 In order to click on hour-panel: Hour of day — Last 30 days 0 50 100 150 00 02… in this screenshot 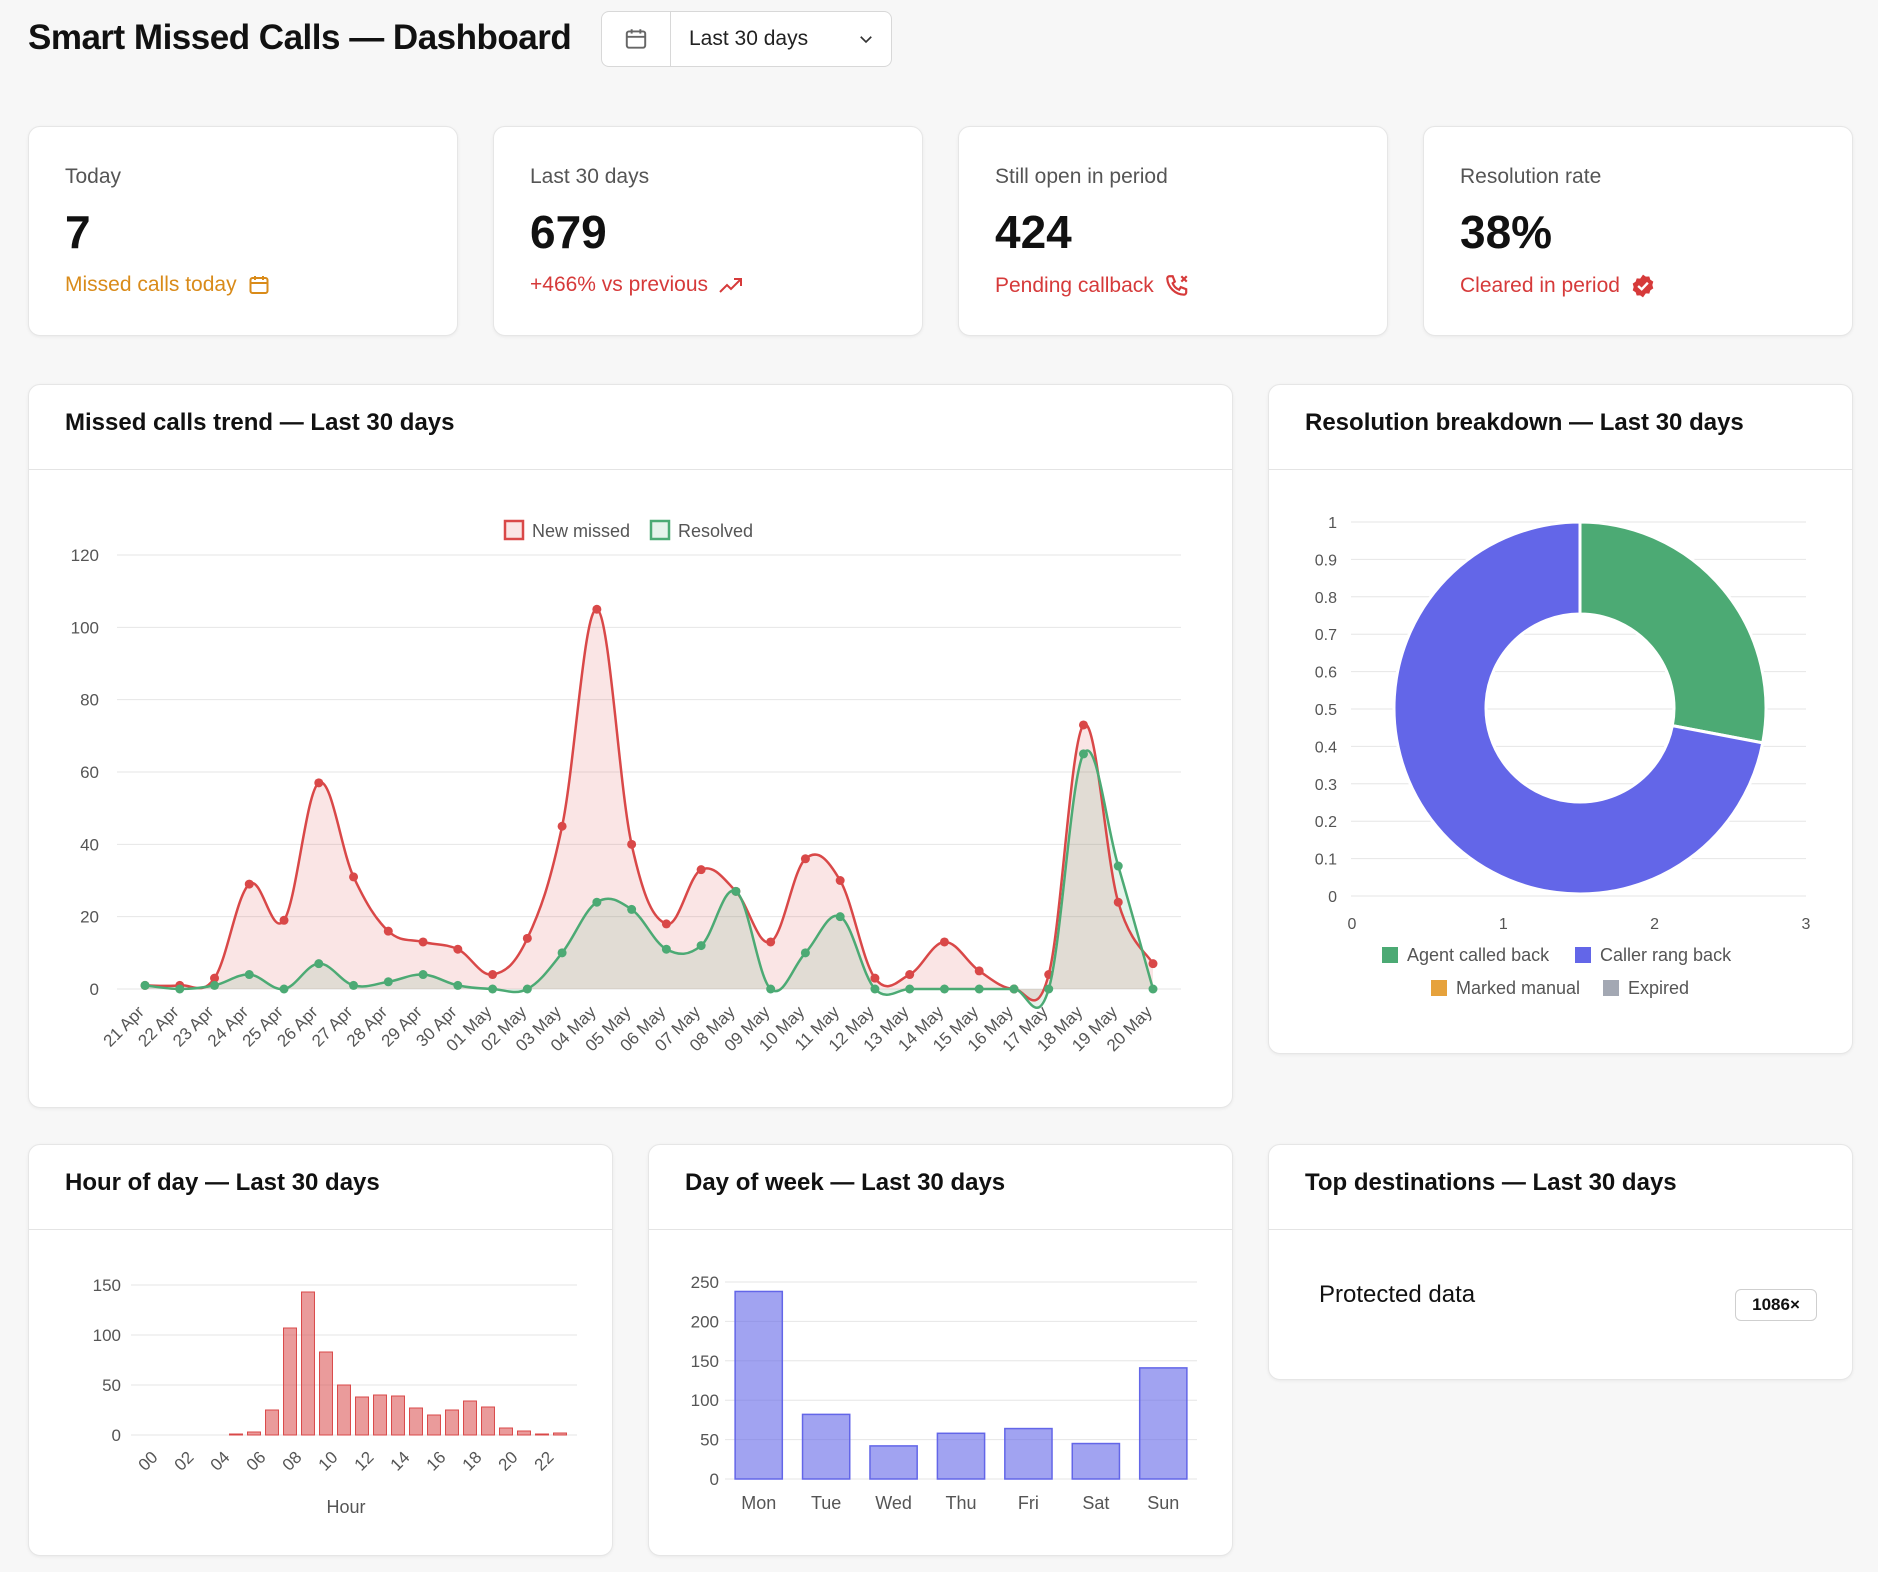, I will do `click(320, 1350)`.